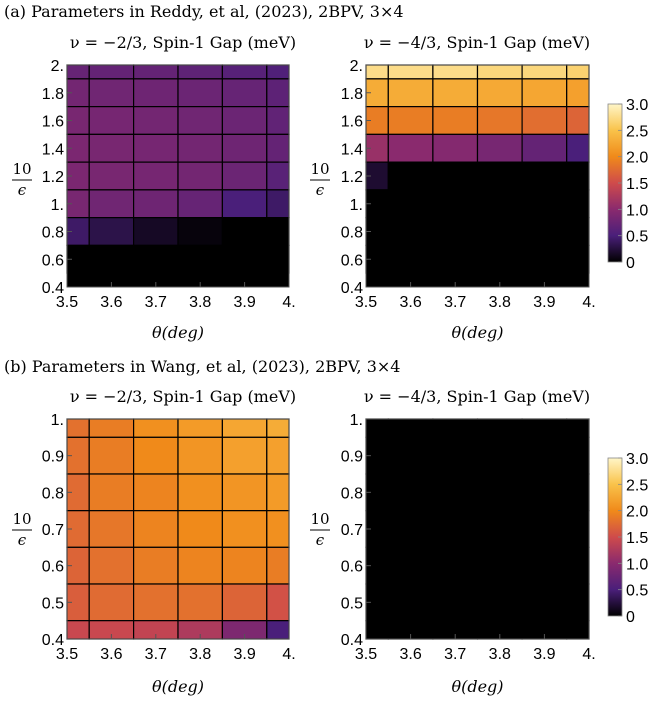  What do you see at coordinates (53, 122) in the screenshot?
I see `y-tick-label: 1.6` at bounding box center [53, 122].